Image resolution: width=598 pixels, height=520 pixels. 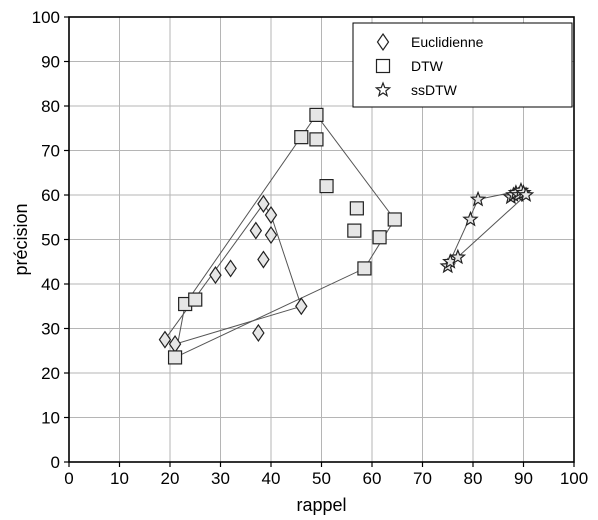 What do you see at coordinates (50, 329) in the screenshot?
I see `y-tick-label: 30` at bounding box center [50, 329].